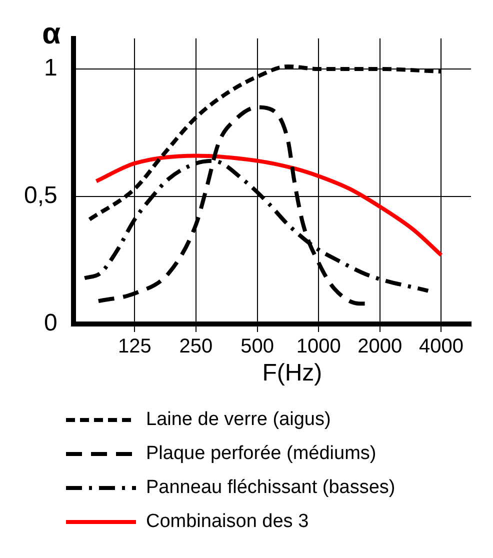  What do you see at coordinates (261, 453) in the screenshot?
I see `legend-label: Plaque perforée (médiums)` at bounding box center [261, 453].